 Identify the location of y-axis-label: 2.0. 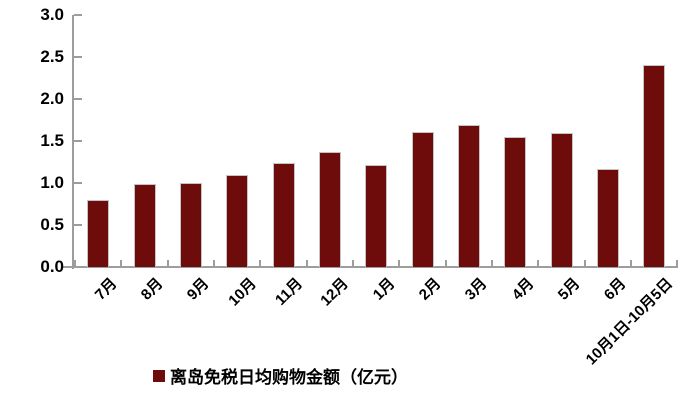
(52, 98).